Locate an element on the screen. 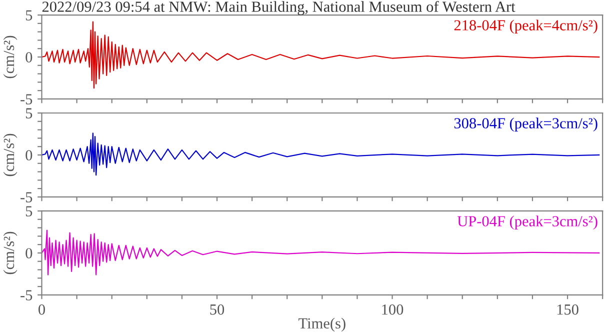  x-tick-label: 150 is located at coordinates (567, 309).